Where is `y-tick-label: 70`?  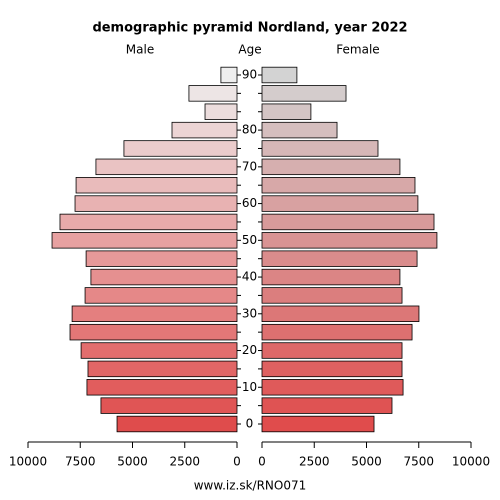
y-tick-label: 70 is located at coordinates (249, 166).